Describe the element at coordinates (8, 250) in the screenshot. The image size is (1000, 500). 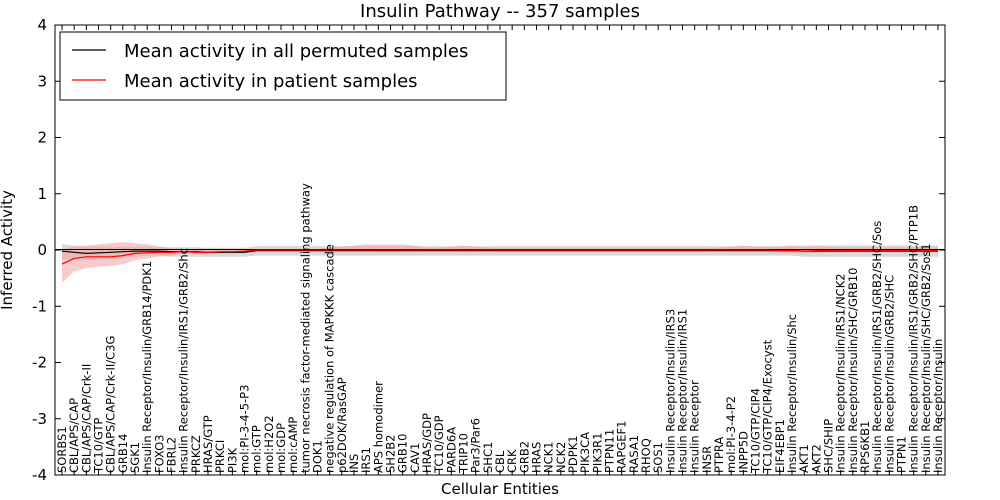
I see `y-axis-label: Inferred Activity` at that location.